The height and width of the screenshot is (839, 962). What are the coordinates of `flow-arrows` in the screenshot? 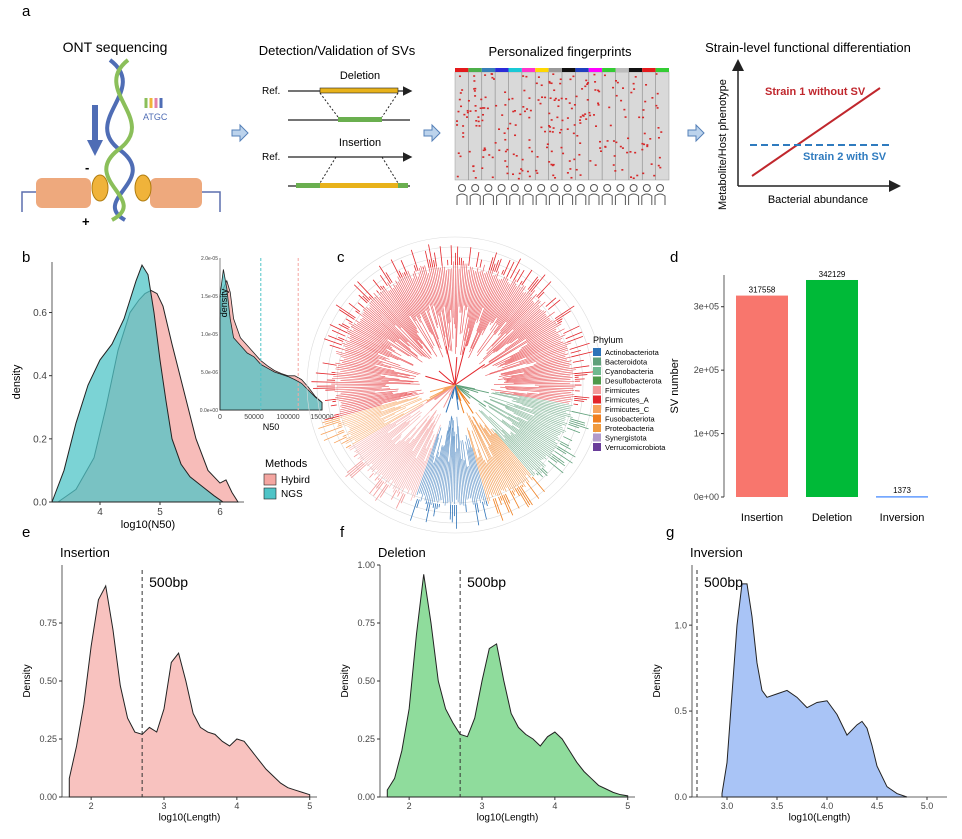 It's located at (468, 133).